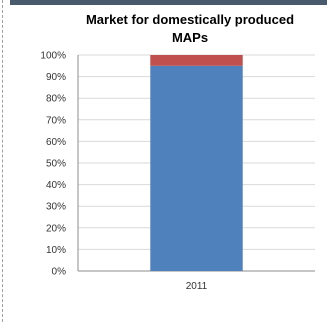 The image size is (327, 322). What do you see at coordinates (2, 161) in the screenshot?
I see `dashed-border` at bounding box center [2, 161].